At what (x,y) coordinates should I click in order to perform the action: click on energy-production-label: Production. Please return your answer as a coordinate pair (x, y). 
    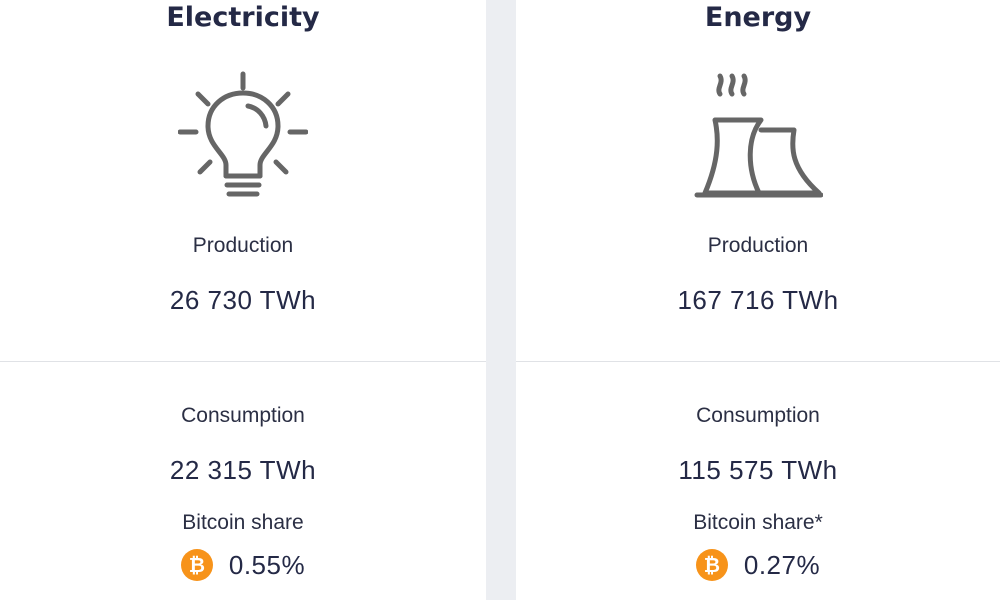
    Looking at the image, I should click on (758, 245).